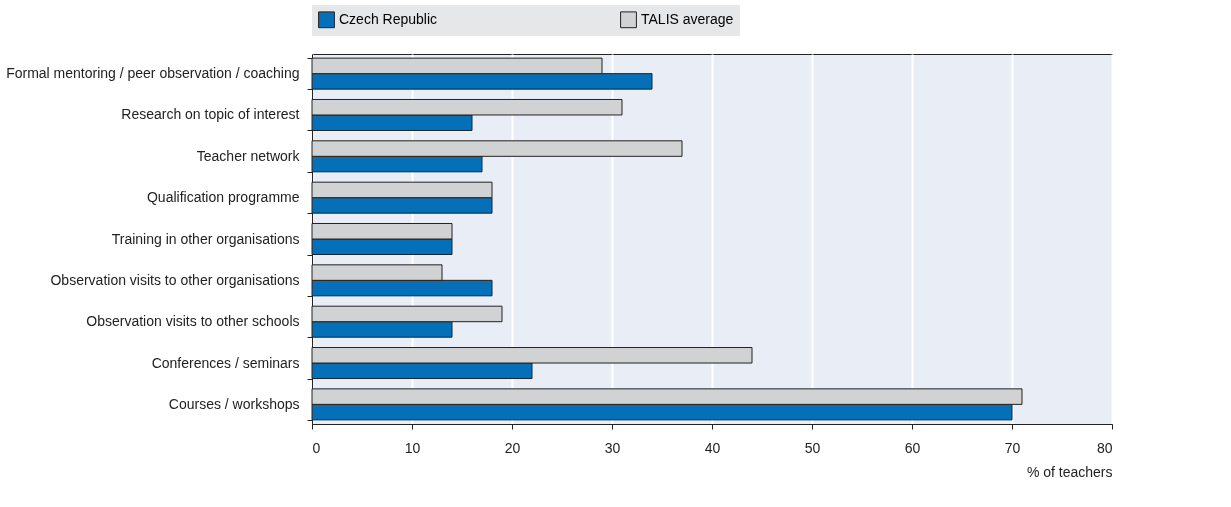  What do you see at coordinates (912, 447) in the screenshot?
I see `x-tick-label: 60` at bounding box center [912, 447].